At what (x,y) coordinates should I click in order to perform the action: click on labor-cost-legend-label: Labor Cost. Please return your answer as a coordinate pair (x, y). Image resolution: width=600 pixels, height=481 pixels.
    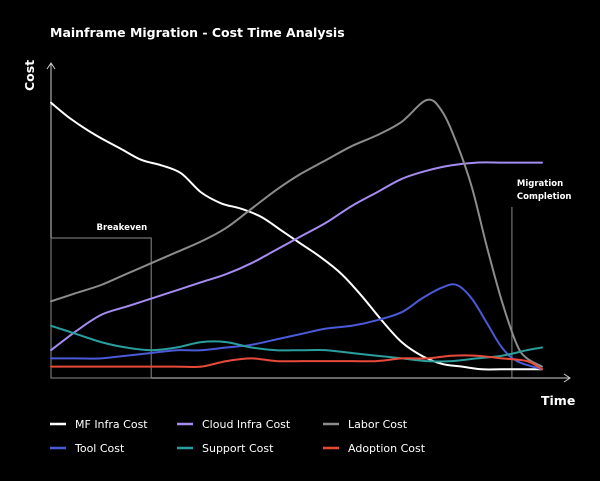
    Looking at the image, I should click on (378, 424).